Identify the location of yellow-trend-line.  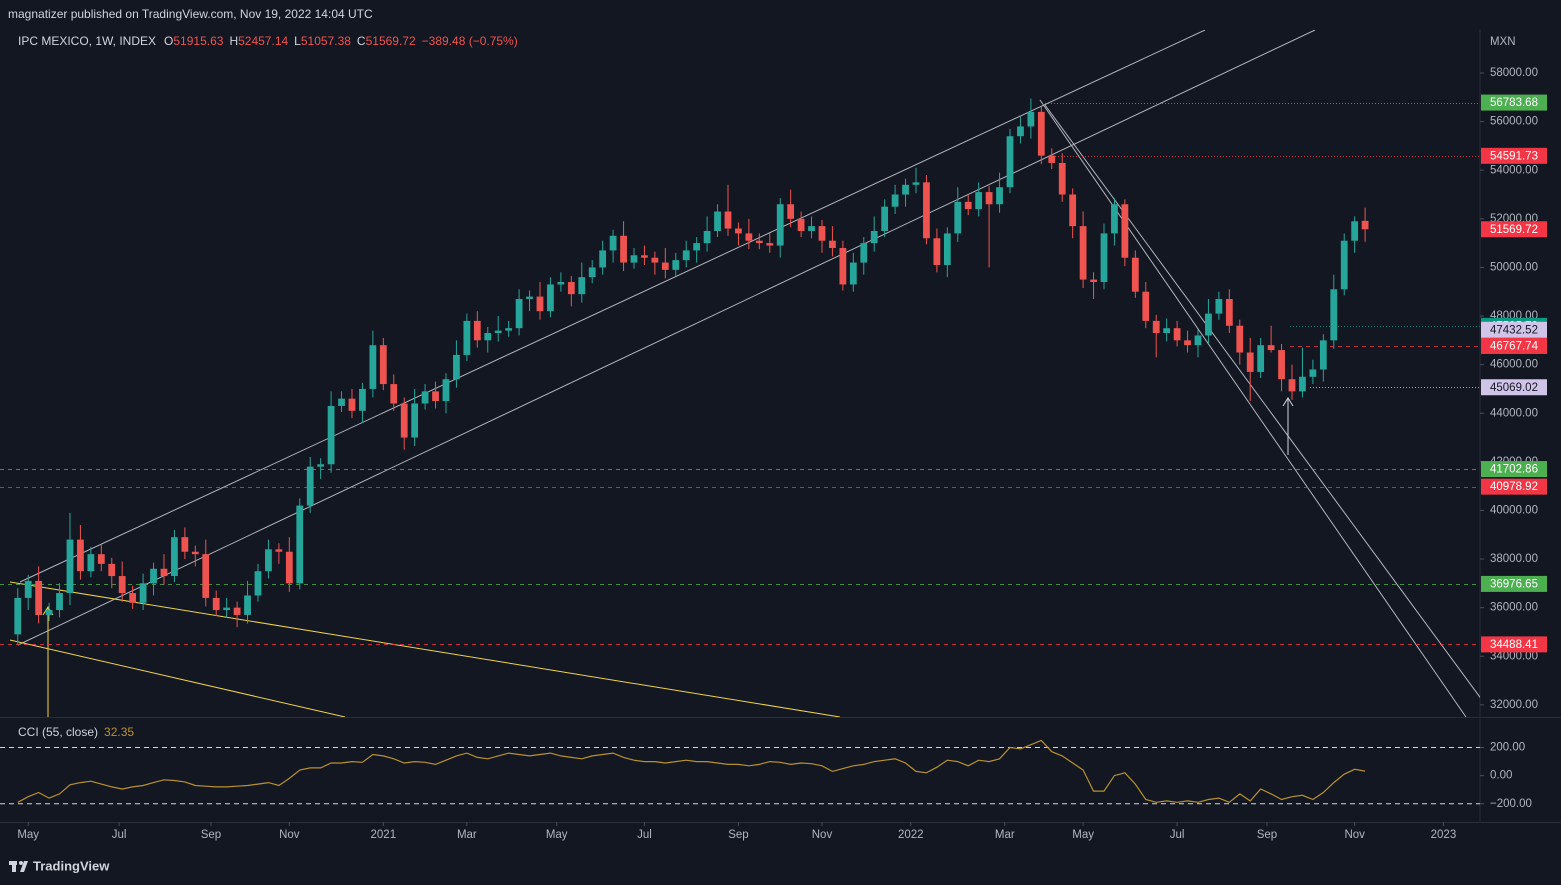
(177, 678).